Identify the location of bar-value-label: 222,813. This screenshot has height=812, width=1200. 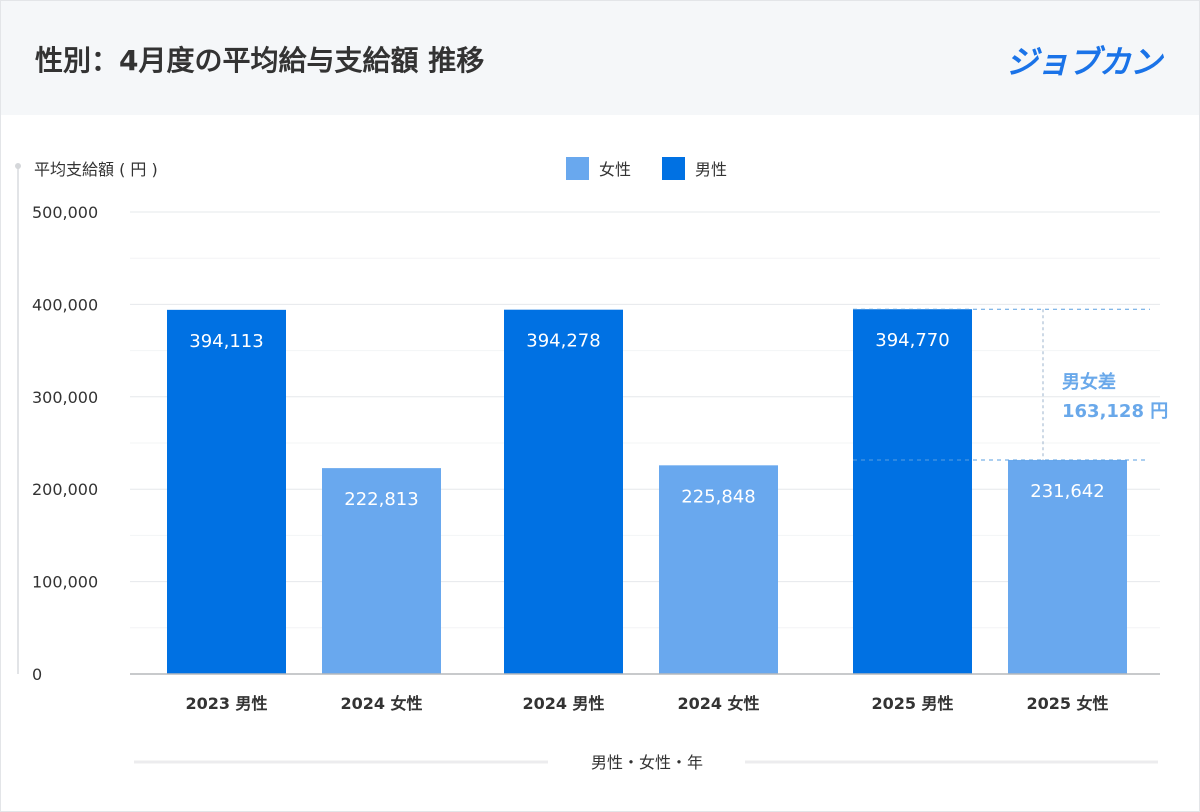
(381, 499).